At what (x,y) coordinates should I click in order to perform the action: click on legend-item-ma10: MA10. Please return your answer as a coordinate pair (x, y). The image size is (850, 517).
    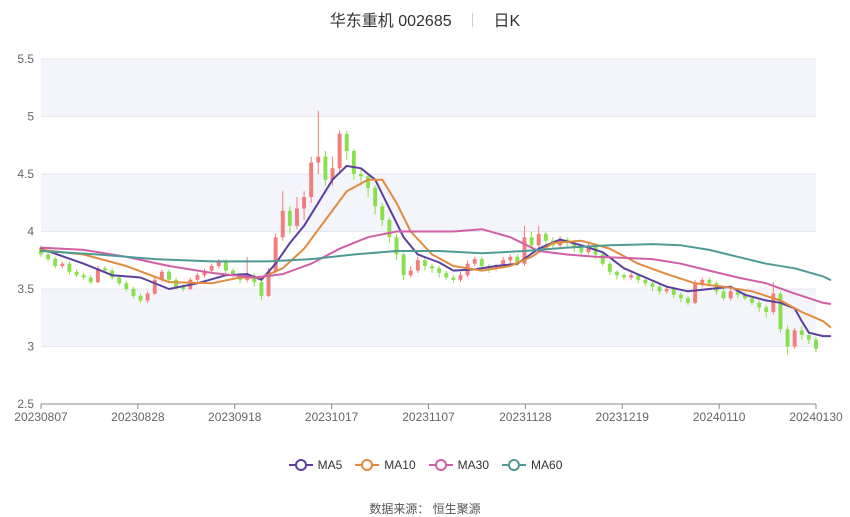
    Looking at the image, I should click on (385, 465).